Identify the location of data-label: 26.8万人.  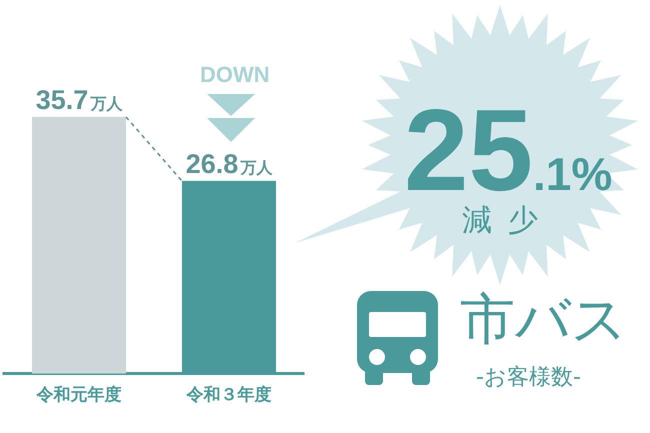
(230, 163).